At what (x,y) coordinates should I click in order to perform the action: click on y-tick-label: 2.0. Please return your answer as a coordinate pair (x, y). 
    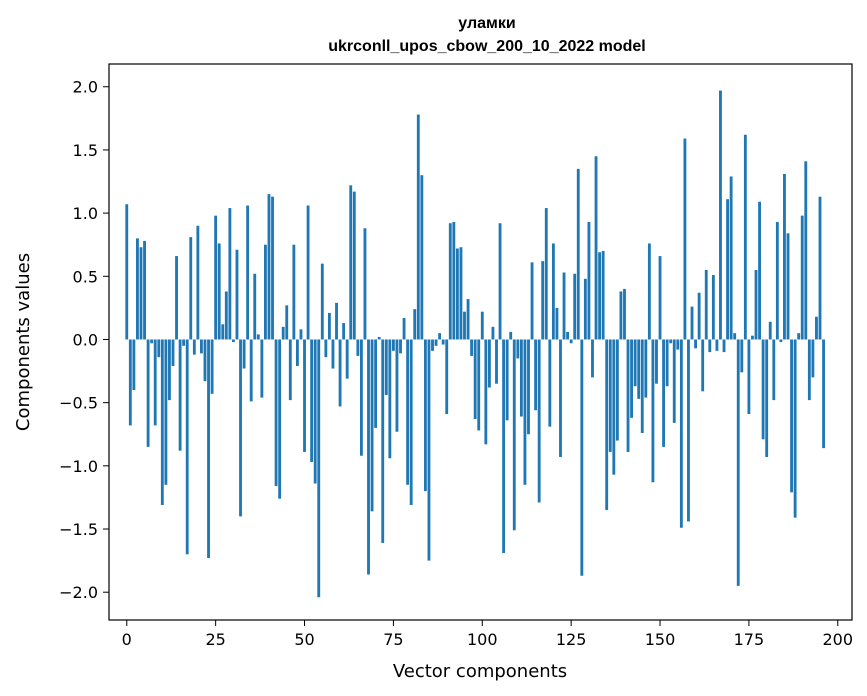
    Looking at the image, I should click on (85, 87).